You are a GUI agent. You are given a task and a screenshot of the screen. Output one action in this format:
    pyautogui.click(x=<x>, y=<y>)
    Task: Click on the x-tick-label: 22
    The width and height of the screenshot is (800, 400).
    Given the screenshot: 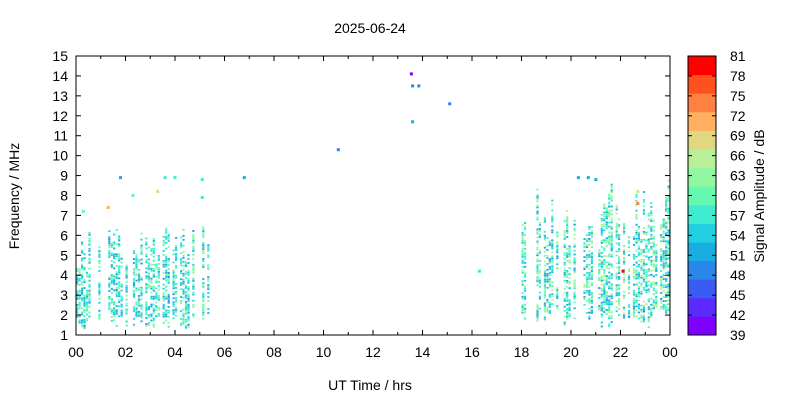 What is the action you would take?
    pyautogui.click(x=621, y=352)
    